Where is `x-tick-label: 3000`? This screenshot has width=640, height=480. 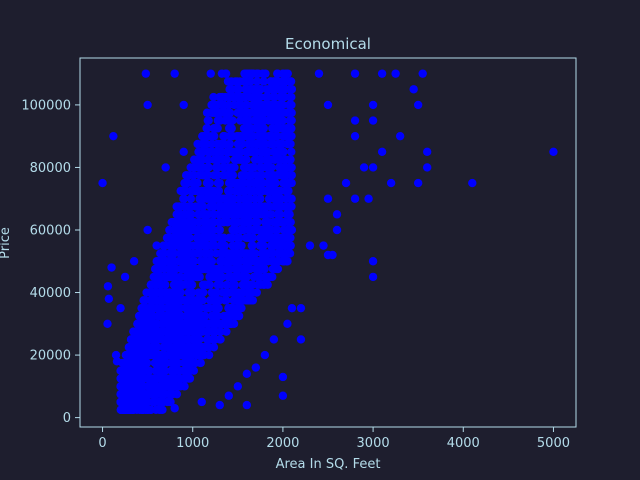 x-tick-label: 3000 is located at coordinates (373, 443).